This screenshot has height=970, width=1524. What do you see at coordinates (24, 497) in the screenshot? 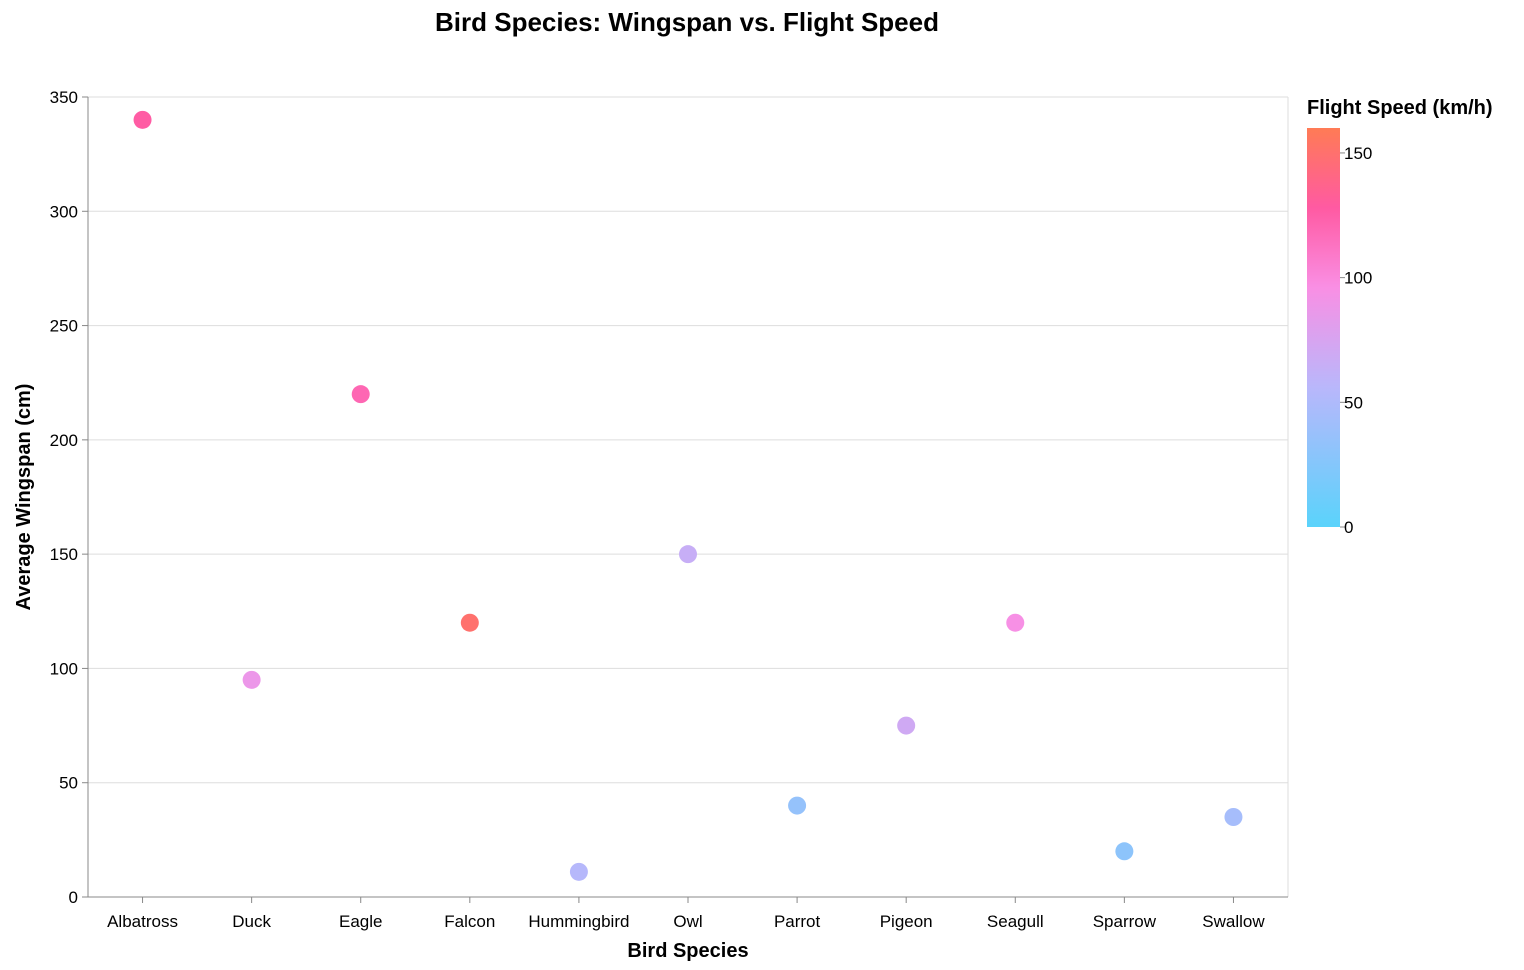
I see `y-axis-title: Average Wingspan (cm)` at bounding box center [24, 497].